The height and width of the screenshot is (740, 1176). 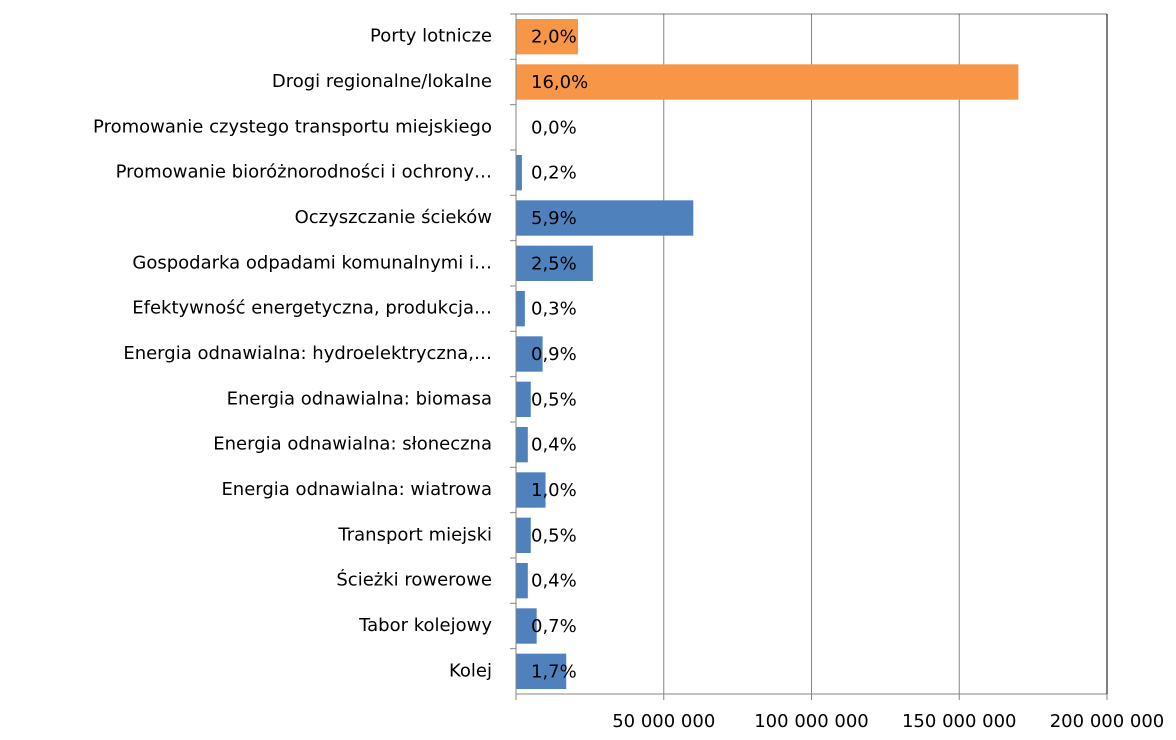 What do you see at coordinates (559, 82) in the screenshot?
I see `data-label: 16,0%` at bounding box center [559, 82].